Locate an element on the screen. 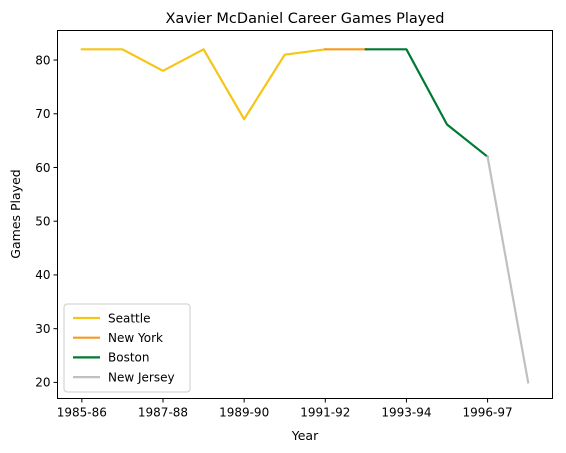 The image size is (566, 453). y-axis-ticks: 20 30 40 50 60 70 80 is located at coordinates (46, 221).